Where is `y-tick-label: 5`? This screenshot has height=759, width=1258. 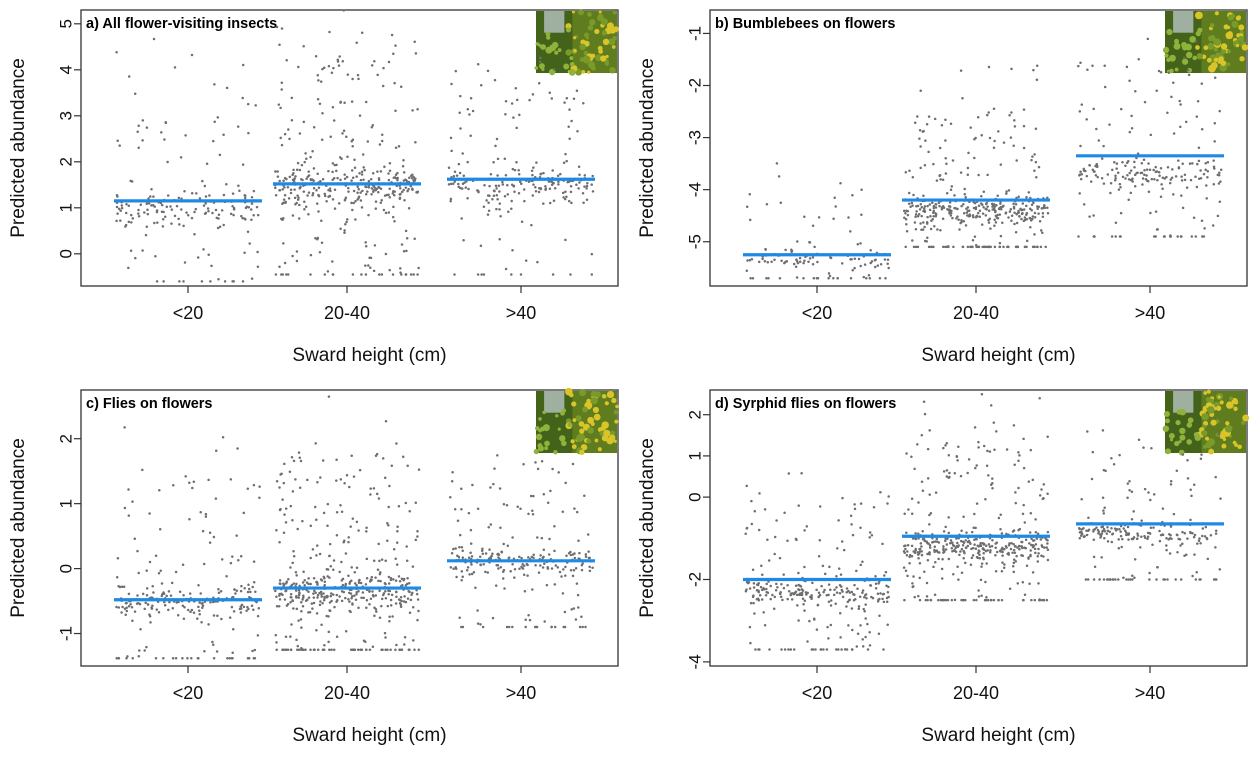
y-tick-label: 5 is located at coordinates (65, 23).